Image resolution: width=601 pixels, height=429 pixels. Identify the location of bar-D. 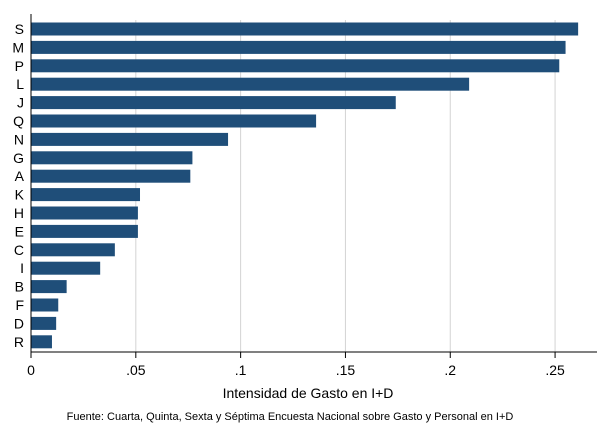
(44, 323).